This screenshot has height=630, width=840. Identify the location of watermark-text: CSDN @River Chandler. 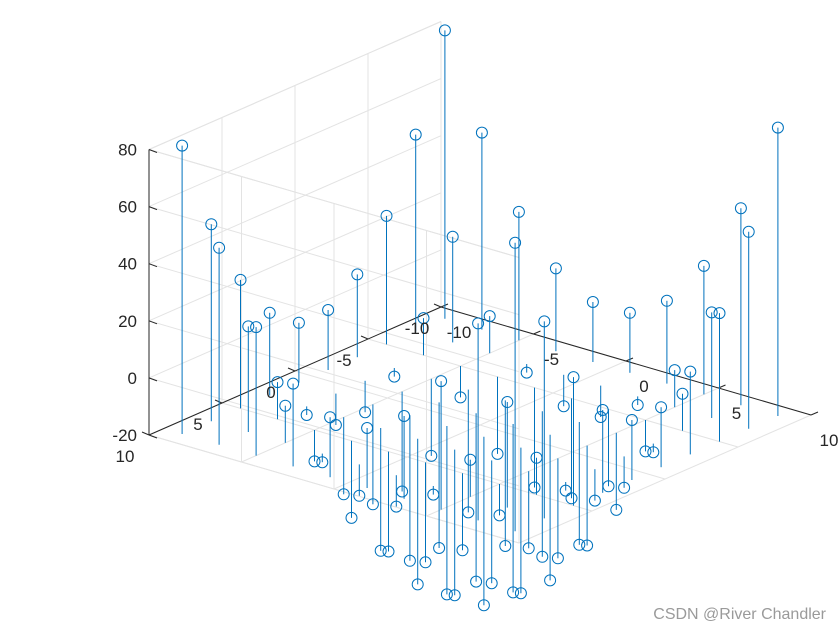
(739, 614).